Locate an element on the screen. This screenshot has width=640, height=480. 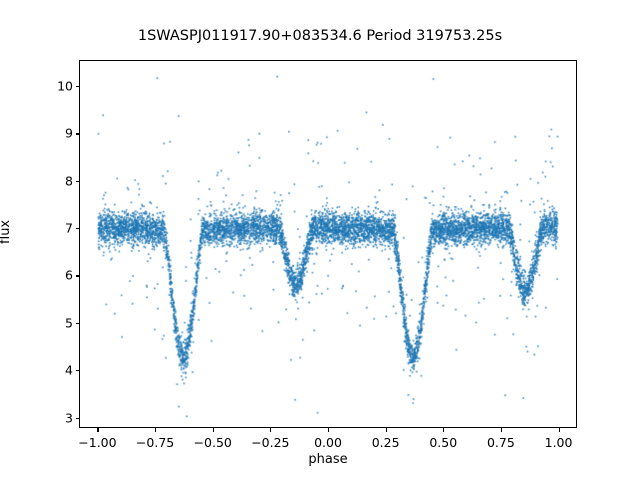
y-tick-label: 6 is located at coordinates (69, 275).